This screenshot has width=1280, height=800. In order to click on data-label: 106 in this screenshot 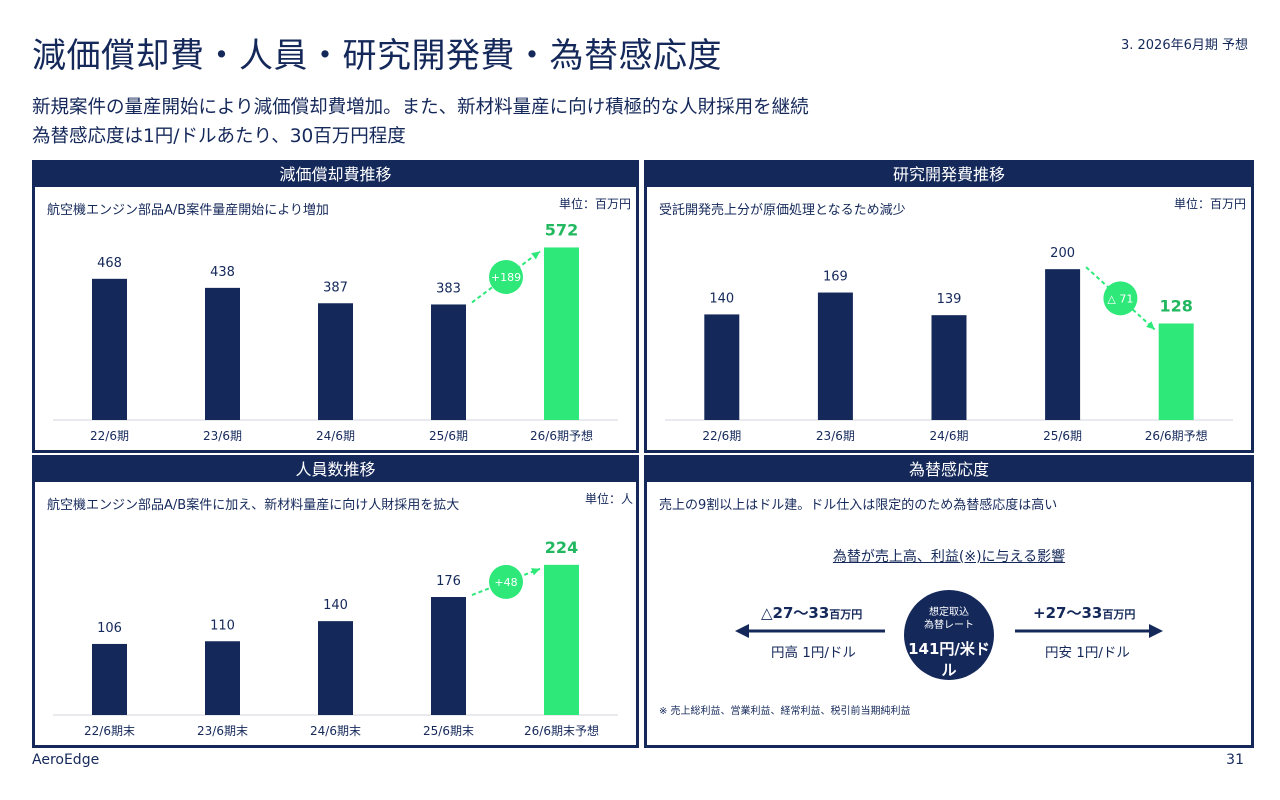, I will do `click(109, 628)`.